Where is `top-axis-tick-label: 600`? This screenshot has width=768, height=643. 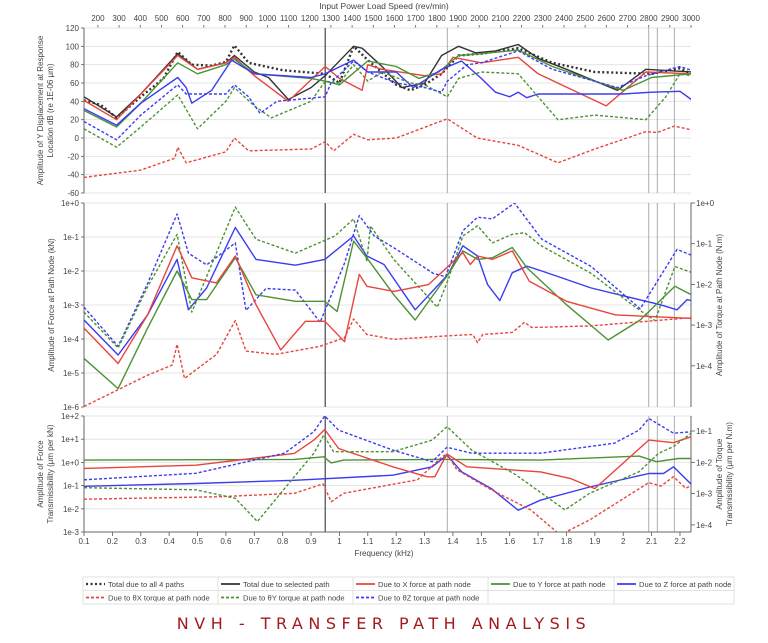
top-axis-tick-label: 600 is located at coordinates (183, 18).